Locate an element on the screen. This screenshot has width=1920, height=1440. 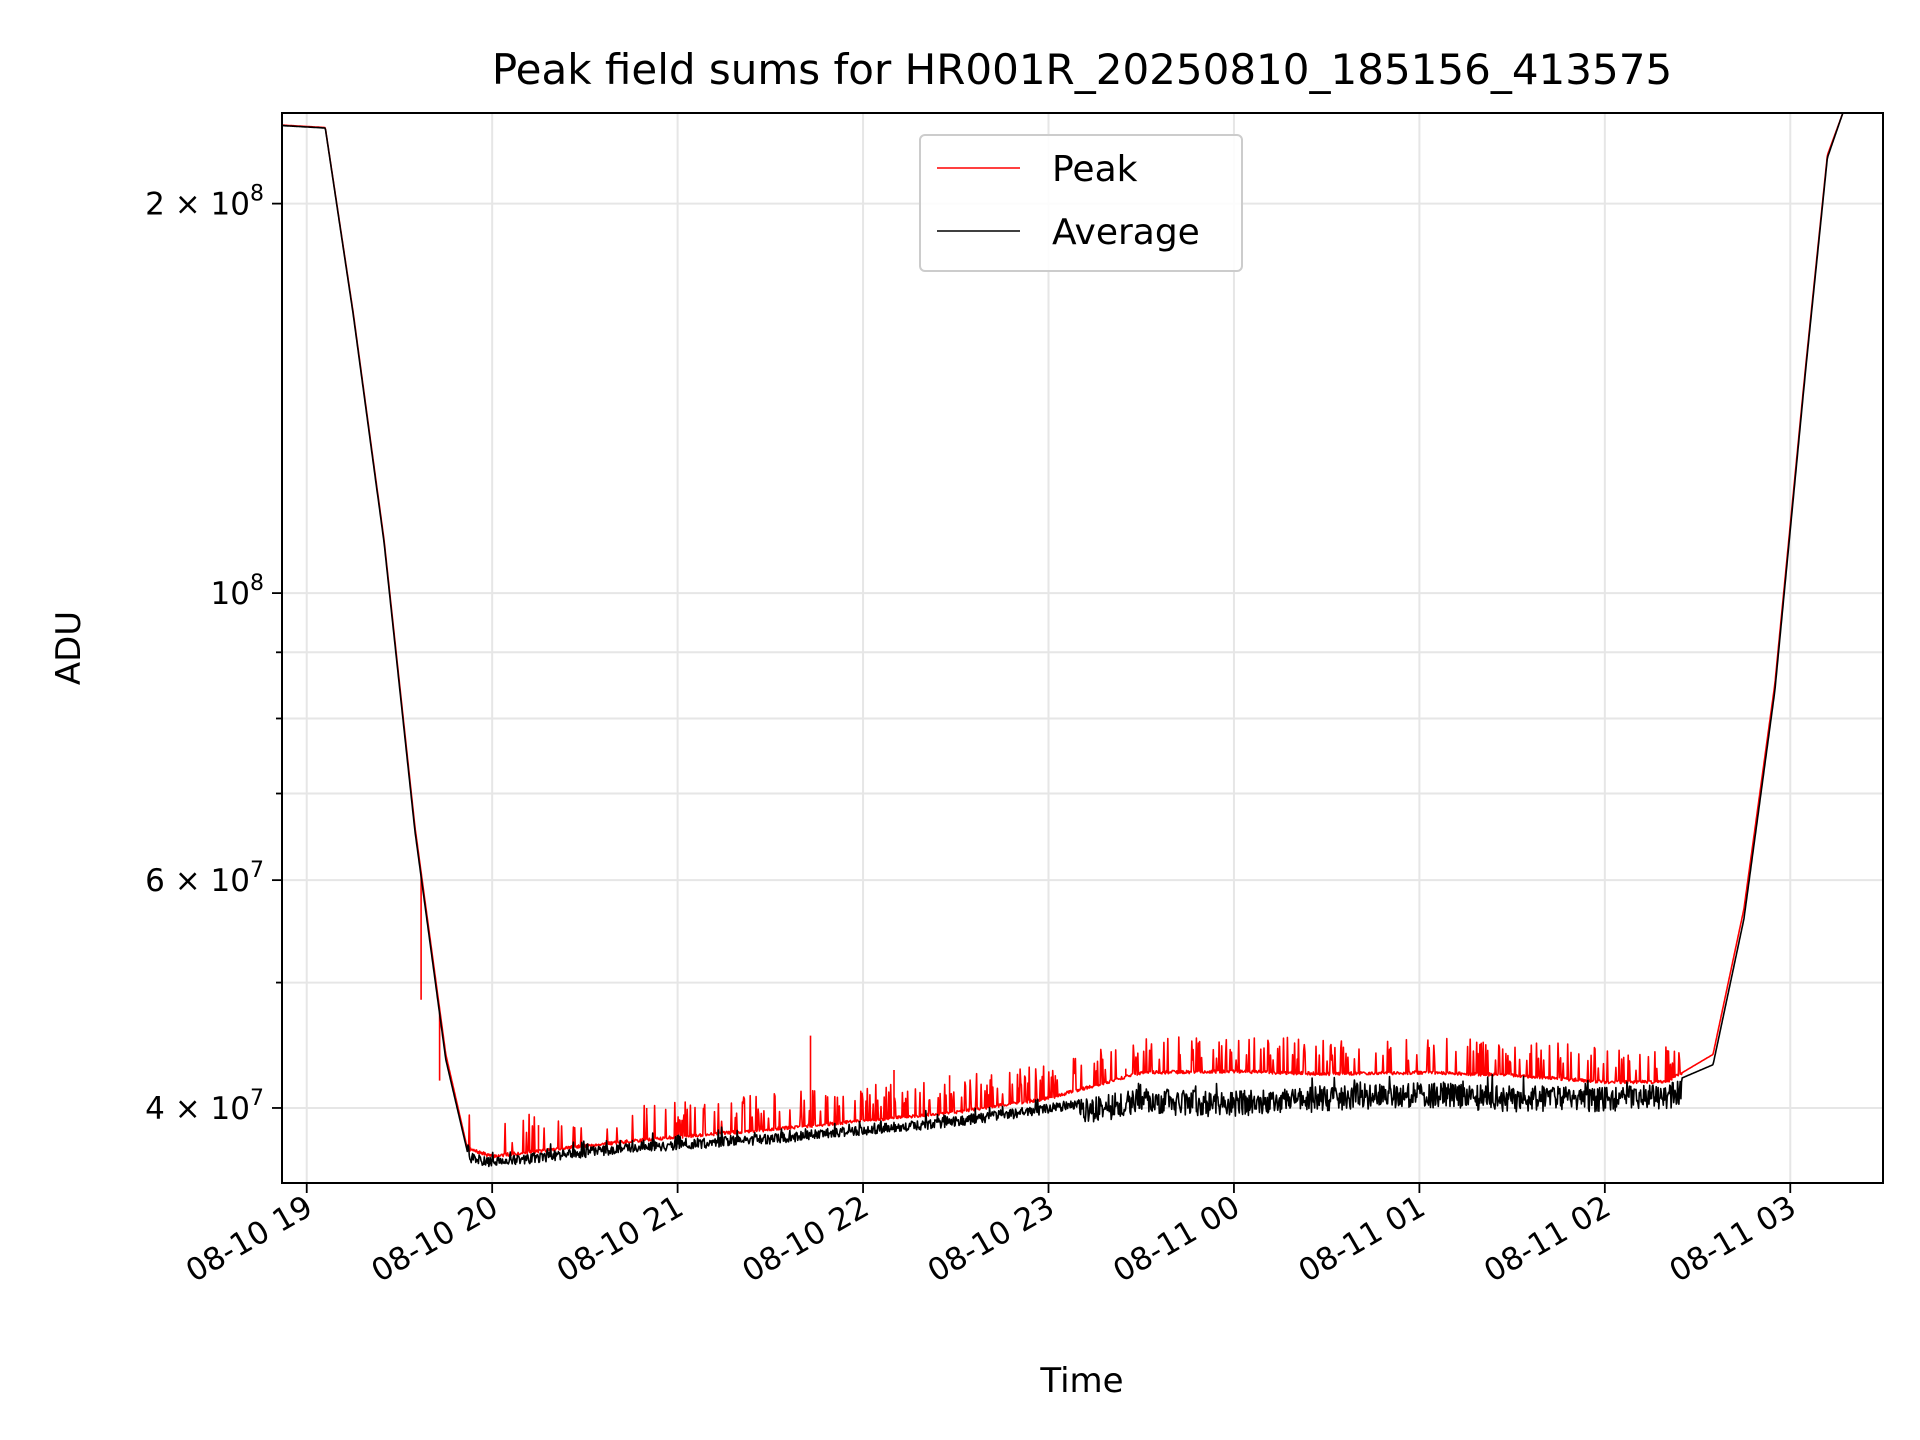
legend: Peak Average is located at coordinates (1081, 203).